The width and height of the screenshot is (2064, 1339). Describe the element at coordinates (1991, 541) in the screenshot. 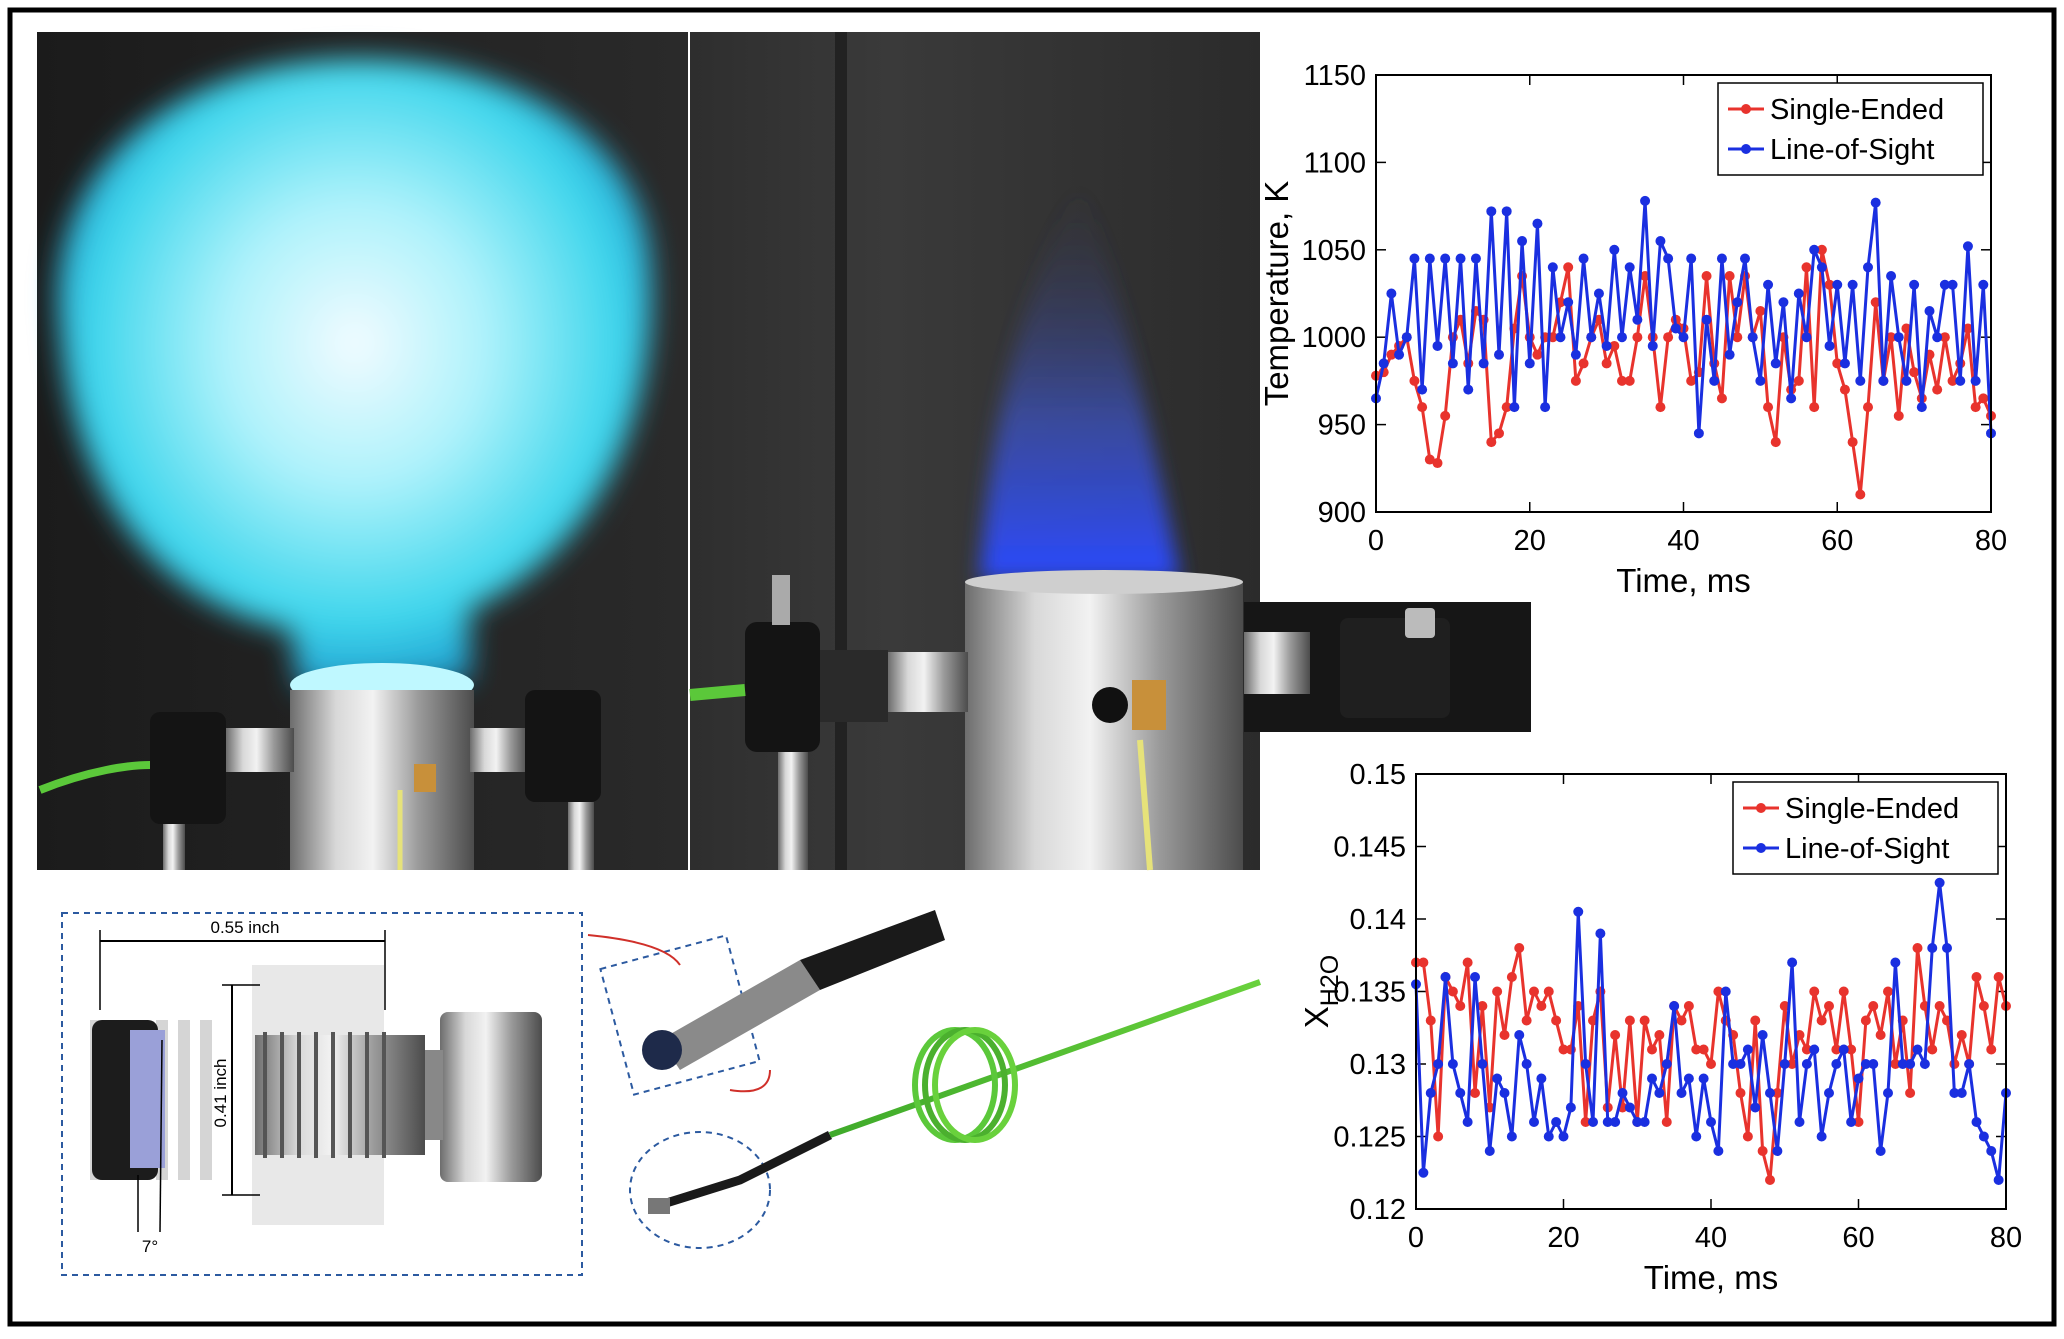

I see `x-tick-label: 80` at that location.